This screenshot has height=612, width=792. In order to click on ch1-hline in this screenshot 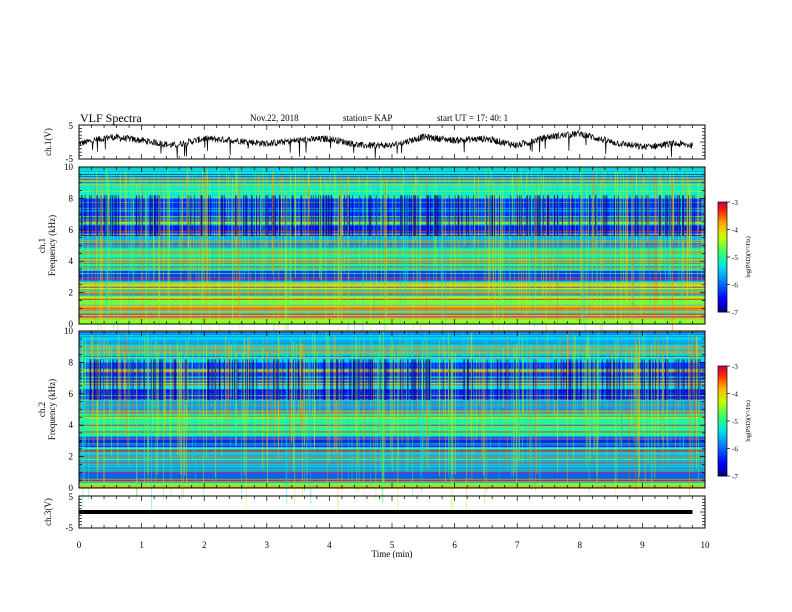, I will do `click(392, 190)`.